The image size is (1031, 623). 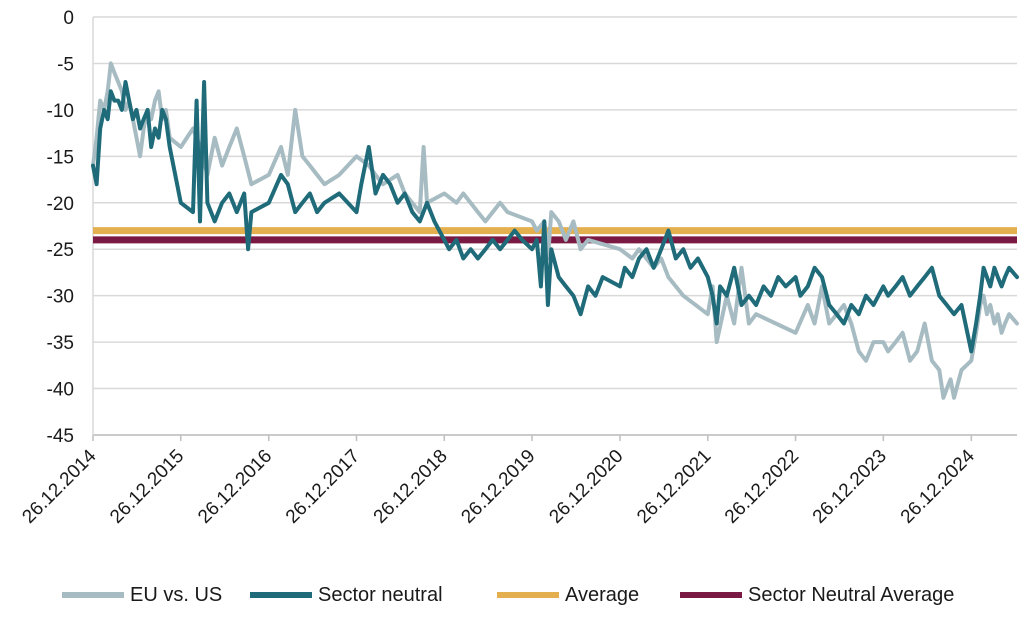 What do you see at coordinates (60, 204) in the screenshot?
I see `y-tick-label: -20` at bounding box center [60, 204].